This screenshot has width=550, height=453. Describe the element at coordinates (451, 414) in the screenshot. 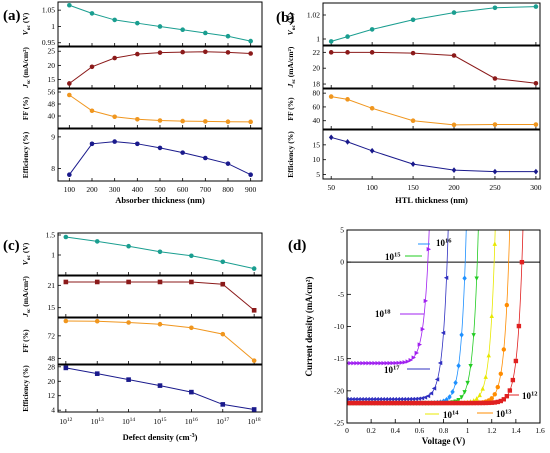

I see `annotation-label: 1014` at that location.